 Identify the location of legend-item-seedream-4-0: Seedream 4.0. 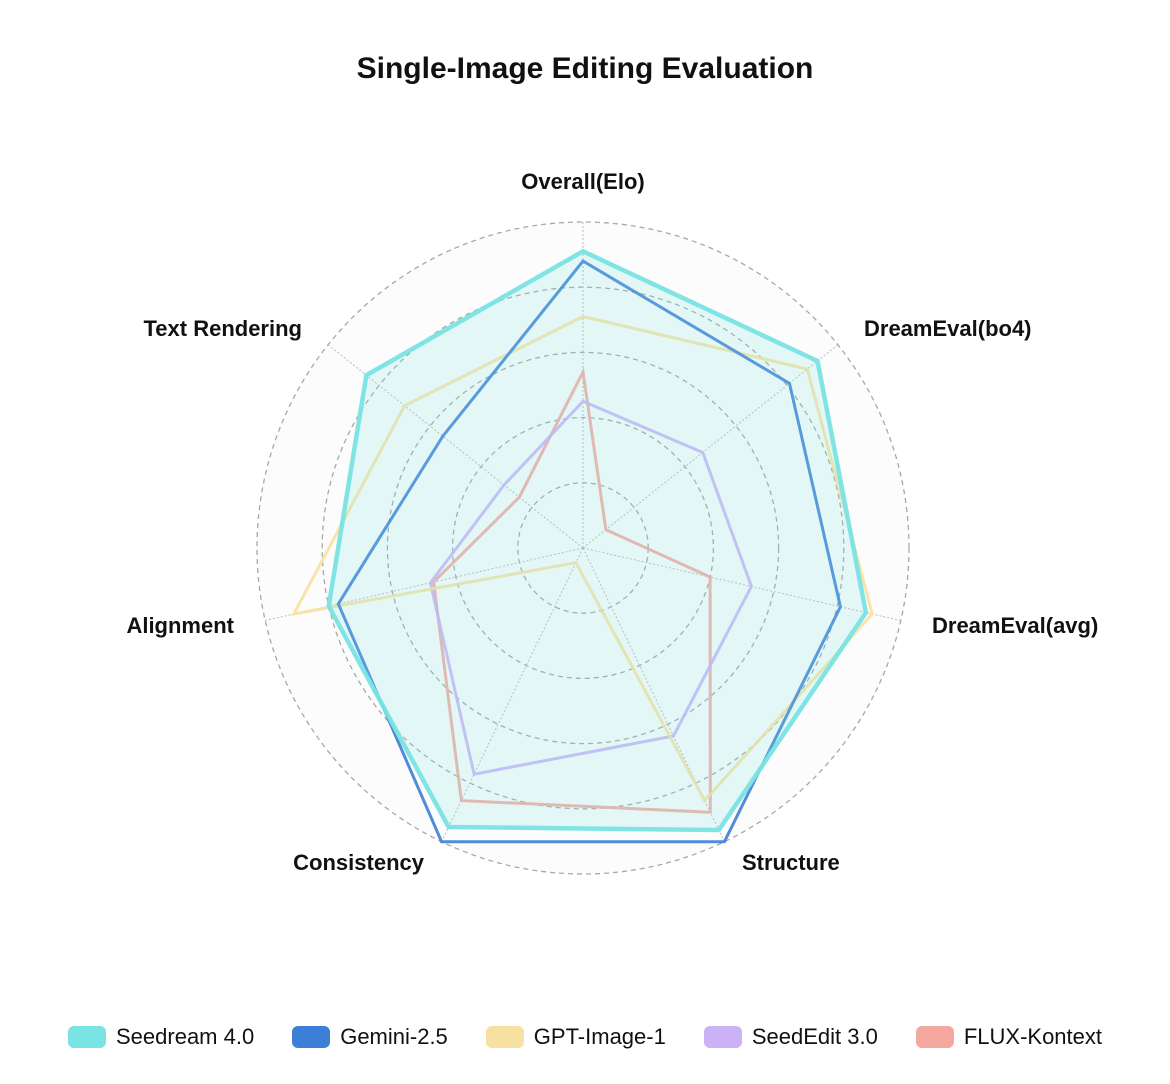
(161, 1037).